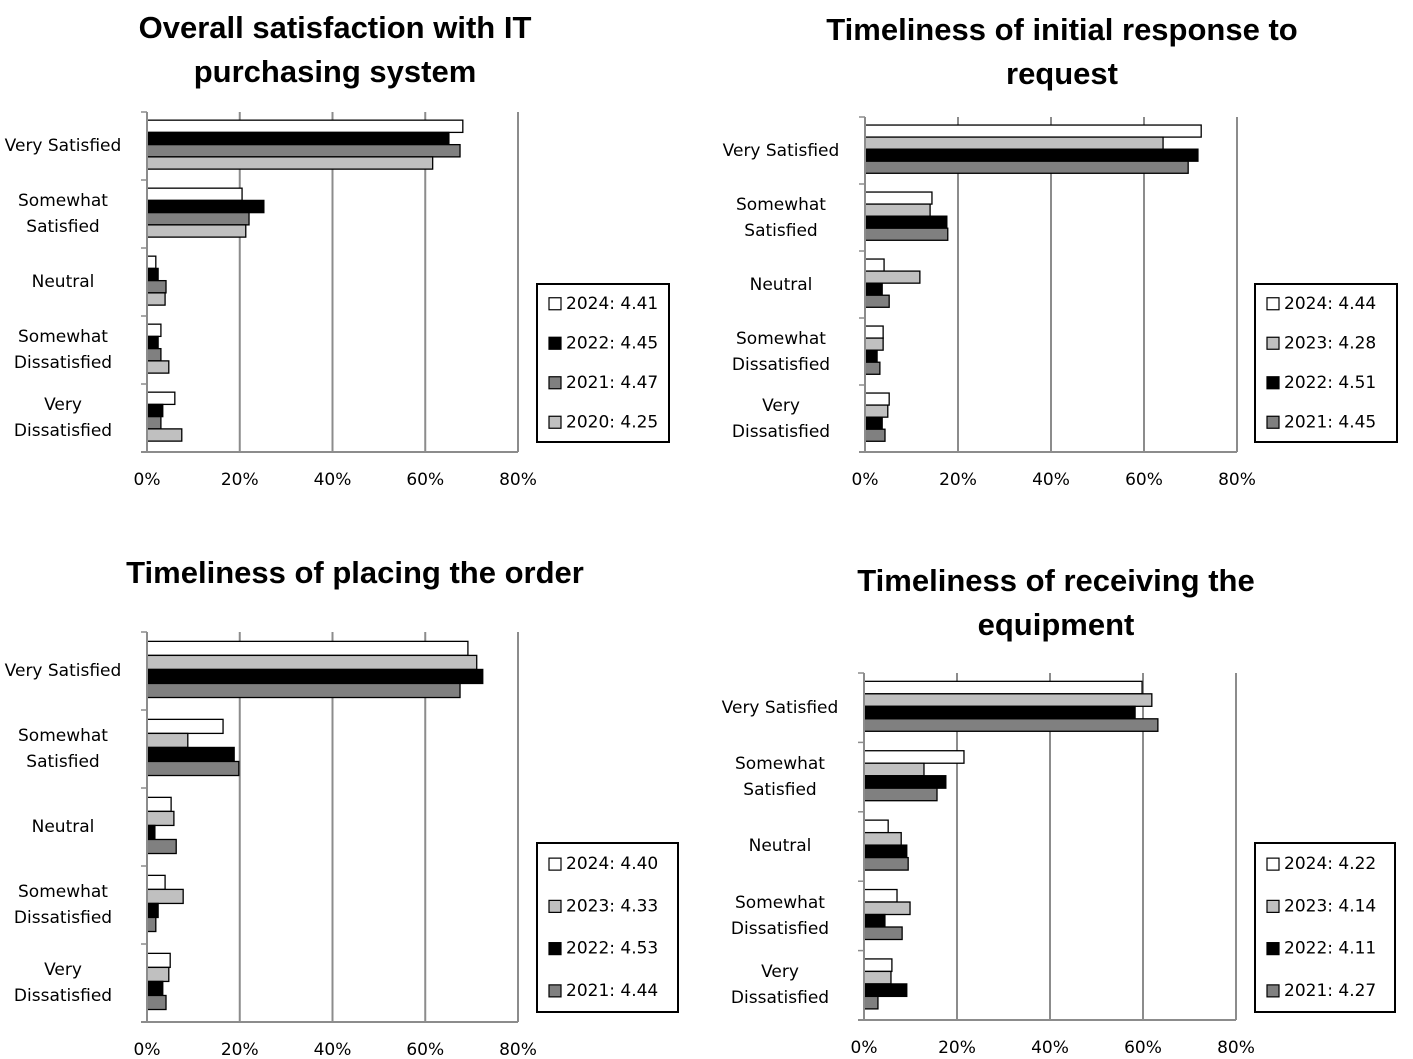  I want to click on category-label: Very Satisfied, so click(781, 150).